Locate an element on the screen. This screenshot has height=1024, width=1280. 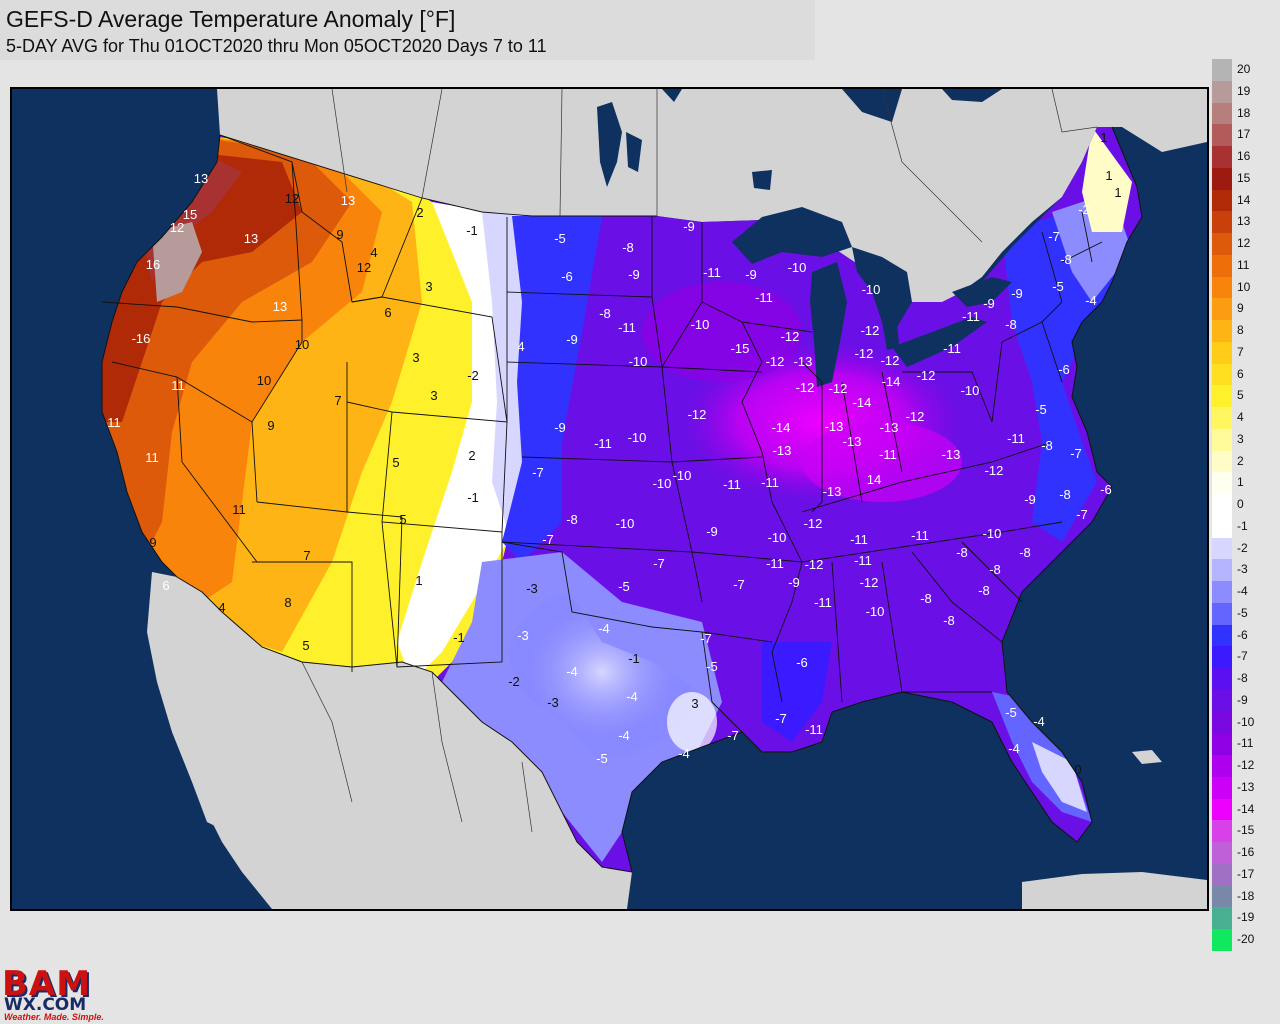
colorbar-tick-label: -4 is located at coordinates (1242, 591).